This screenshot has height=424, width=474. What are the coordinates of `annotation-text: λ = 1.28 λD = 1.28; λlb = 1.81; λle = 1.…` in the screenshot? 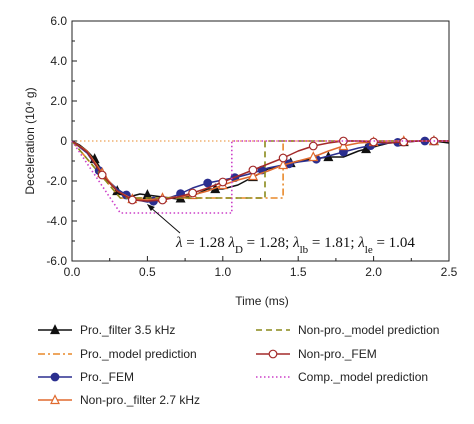 It's located at (295, 245).